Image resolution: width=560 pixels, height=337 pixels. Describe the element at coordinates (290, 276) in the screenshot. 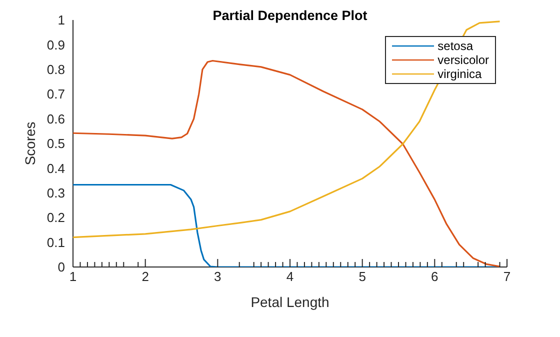

I see `x-tick-label: 4` at that location.